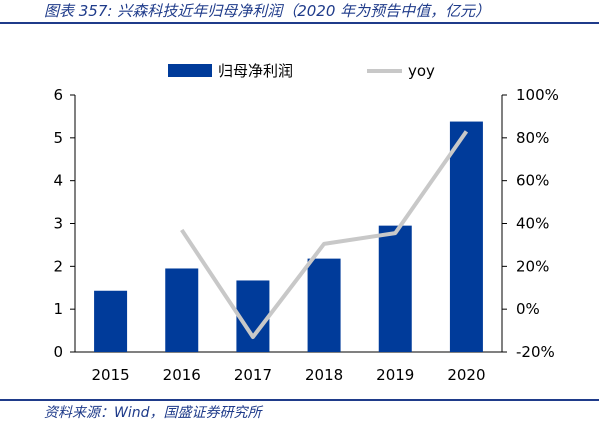  What do you see at coordinates (535, 352) in the screenshot?
I see `right-tick-label: -20%` at bounding box center [535, 352].